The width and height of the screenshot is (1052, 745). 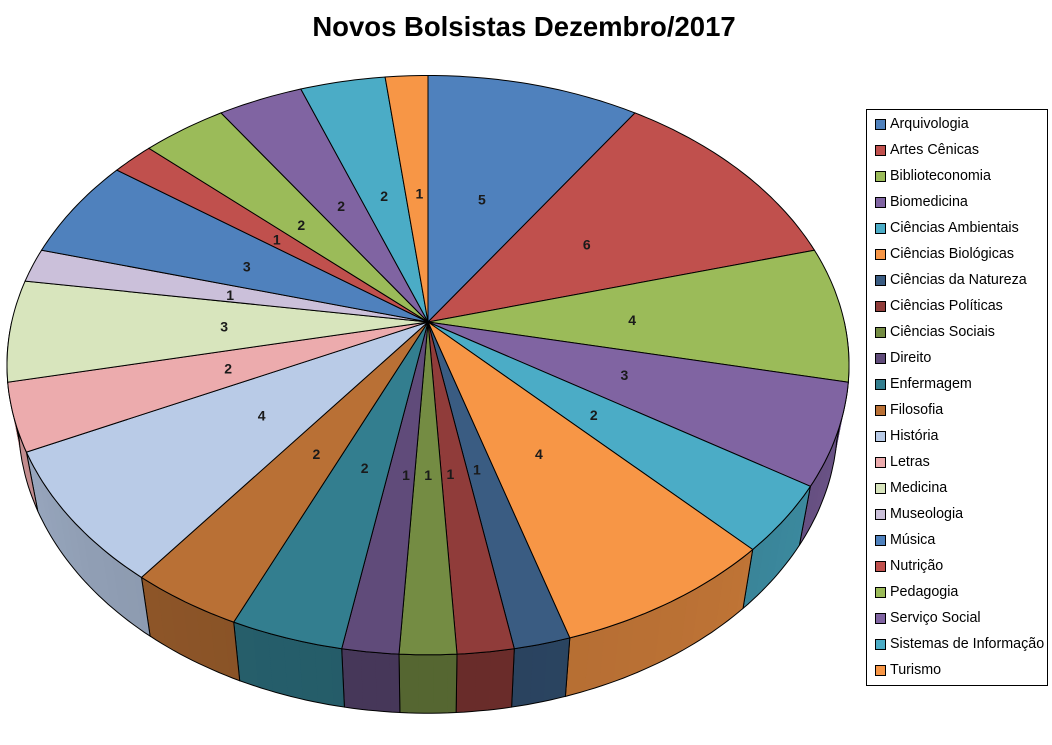 What do you see at coordinates (482, 199) in the screenshot?
I see `svg-text: 5` at bounding box center [482, 199].